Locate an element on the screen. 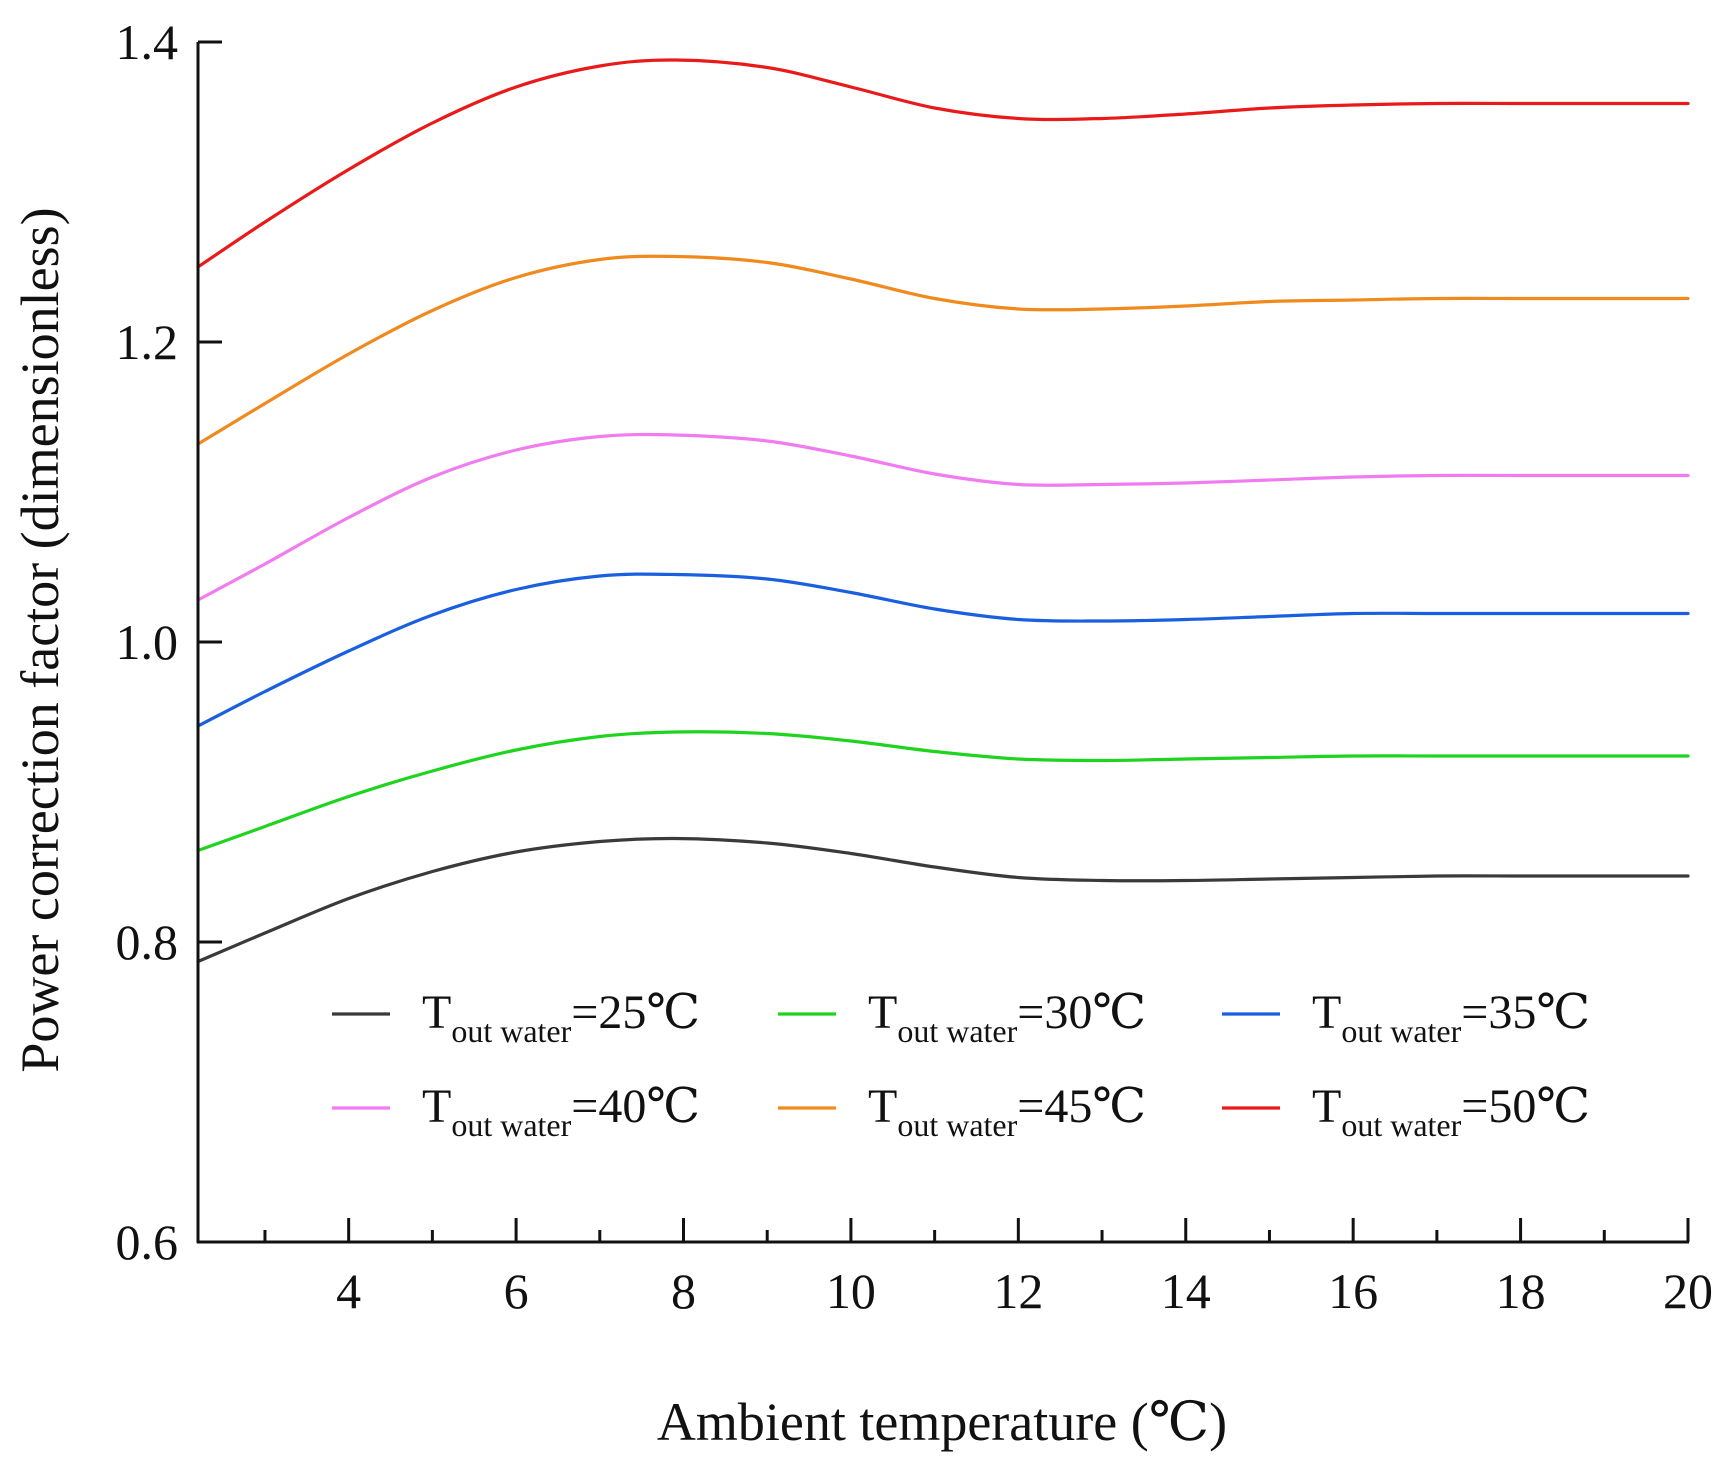  x-tick-label: 6 is located at coordinates (516, 1291).